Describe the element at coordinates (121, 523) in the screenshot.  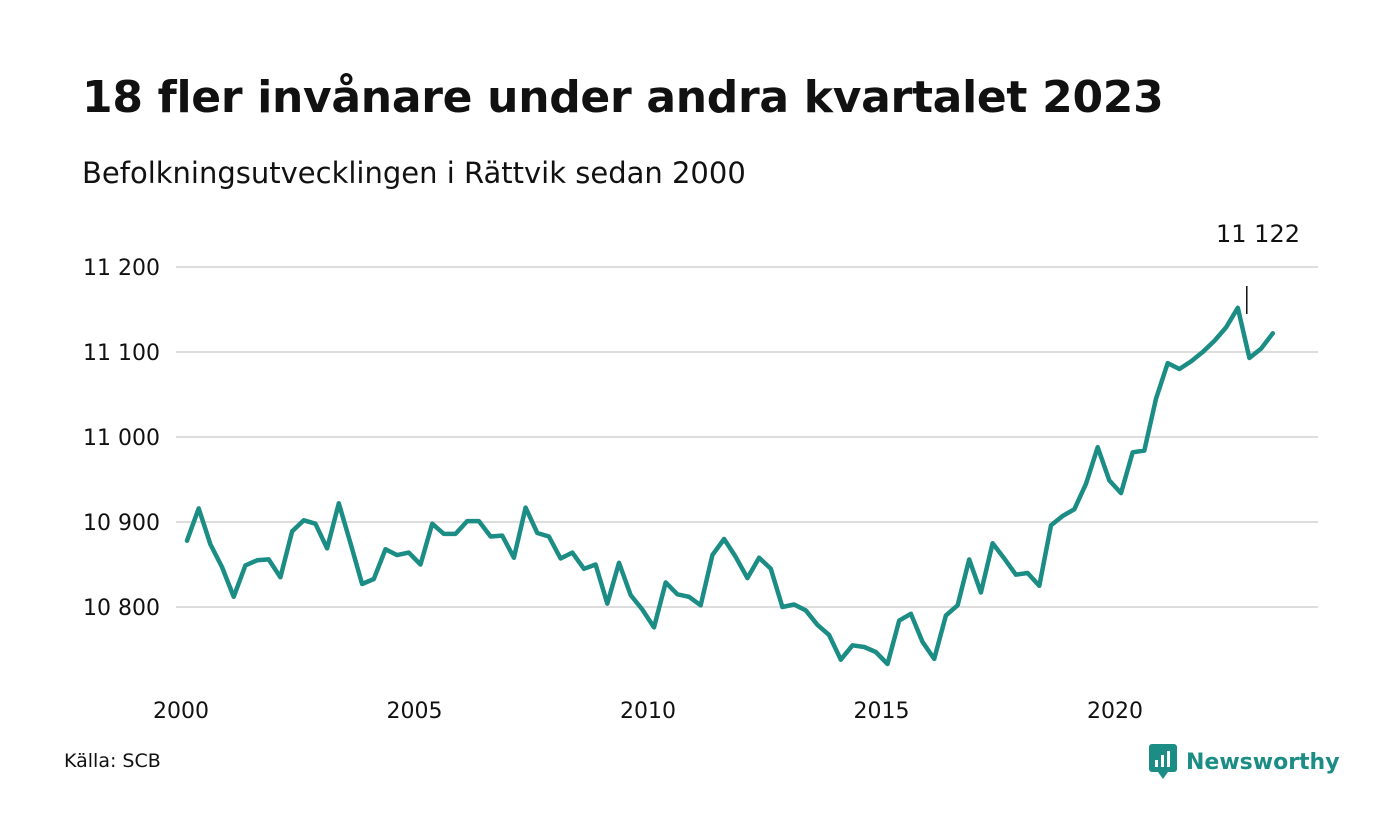
I see `y-tick-label: 10 900` at that location.